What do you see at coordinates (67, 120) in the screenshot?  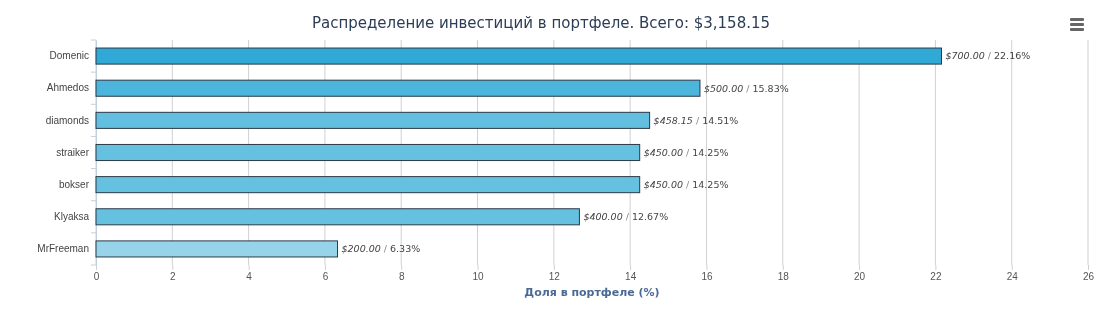 I see `y-tick-label: diamonds` at bounding box center [67, 120].